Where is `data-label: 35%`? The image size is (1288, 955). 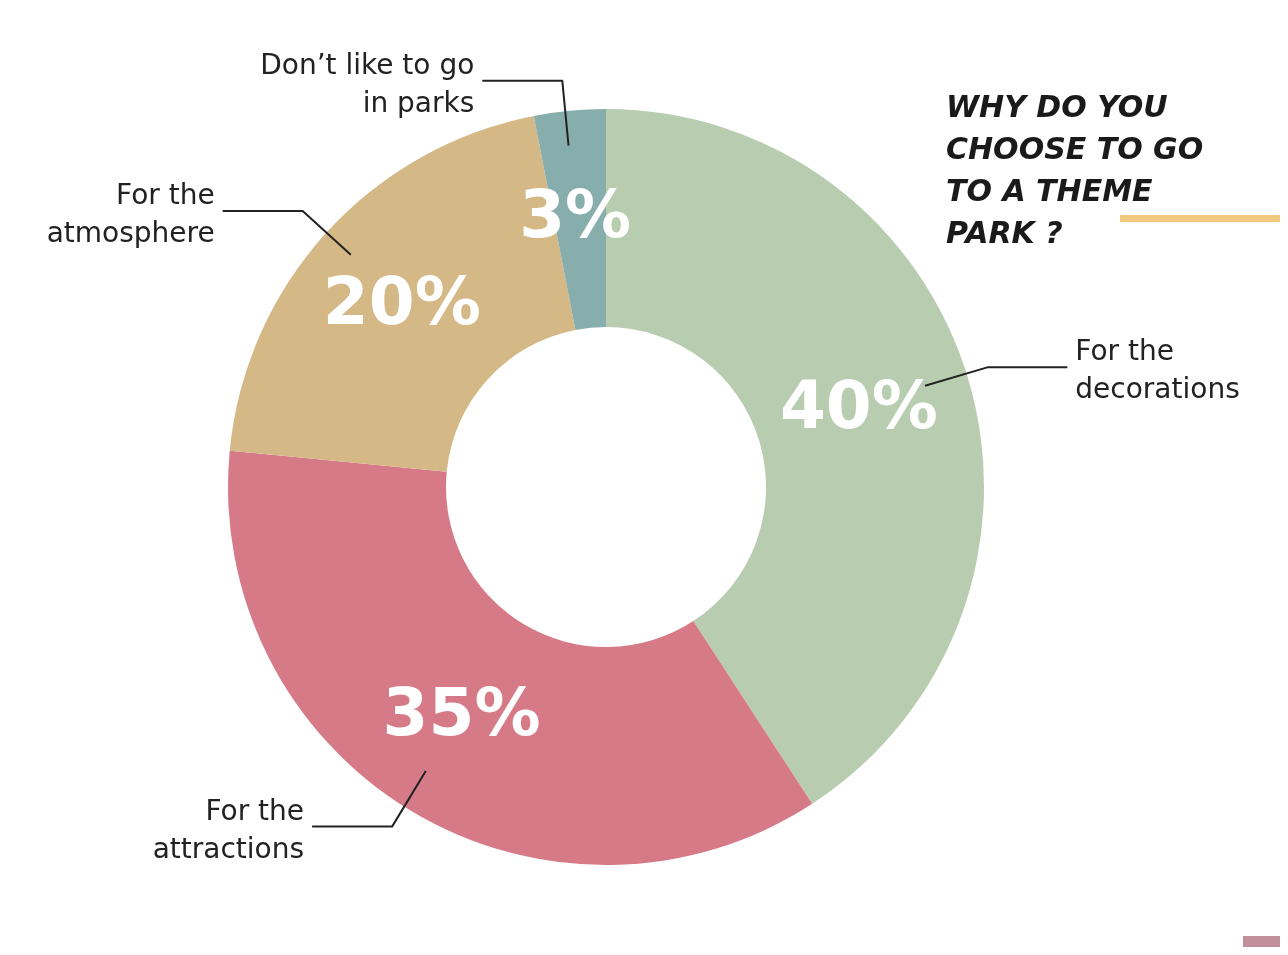
data-label: 35% is located at coordinates (461, 712).